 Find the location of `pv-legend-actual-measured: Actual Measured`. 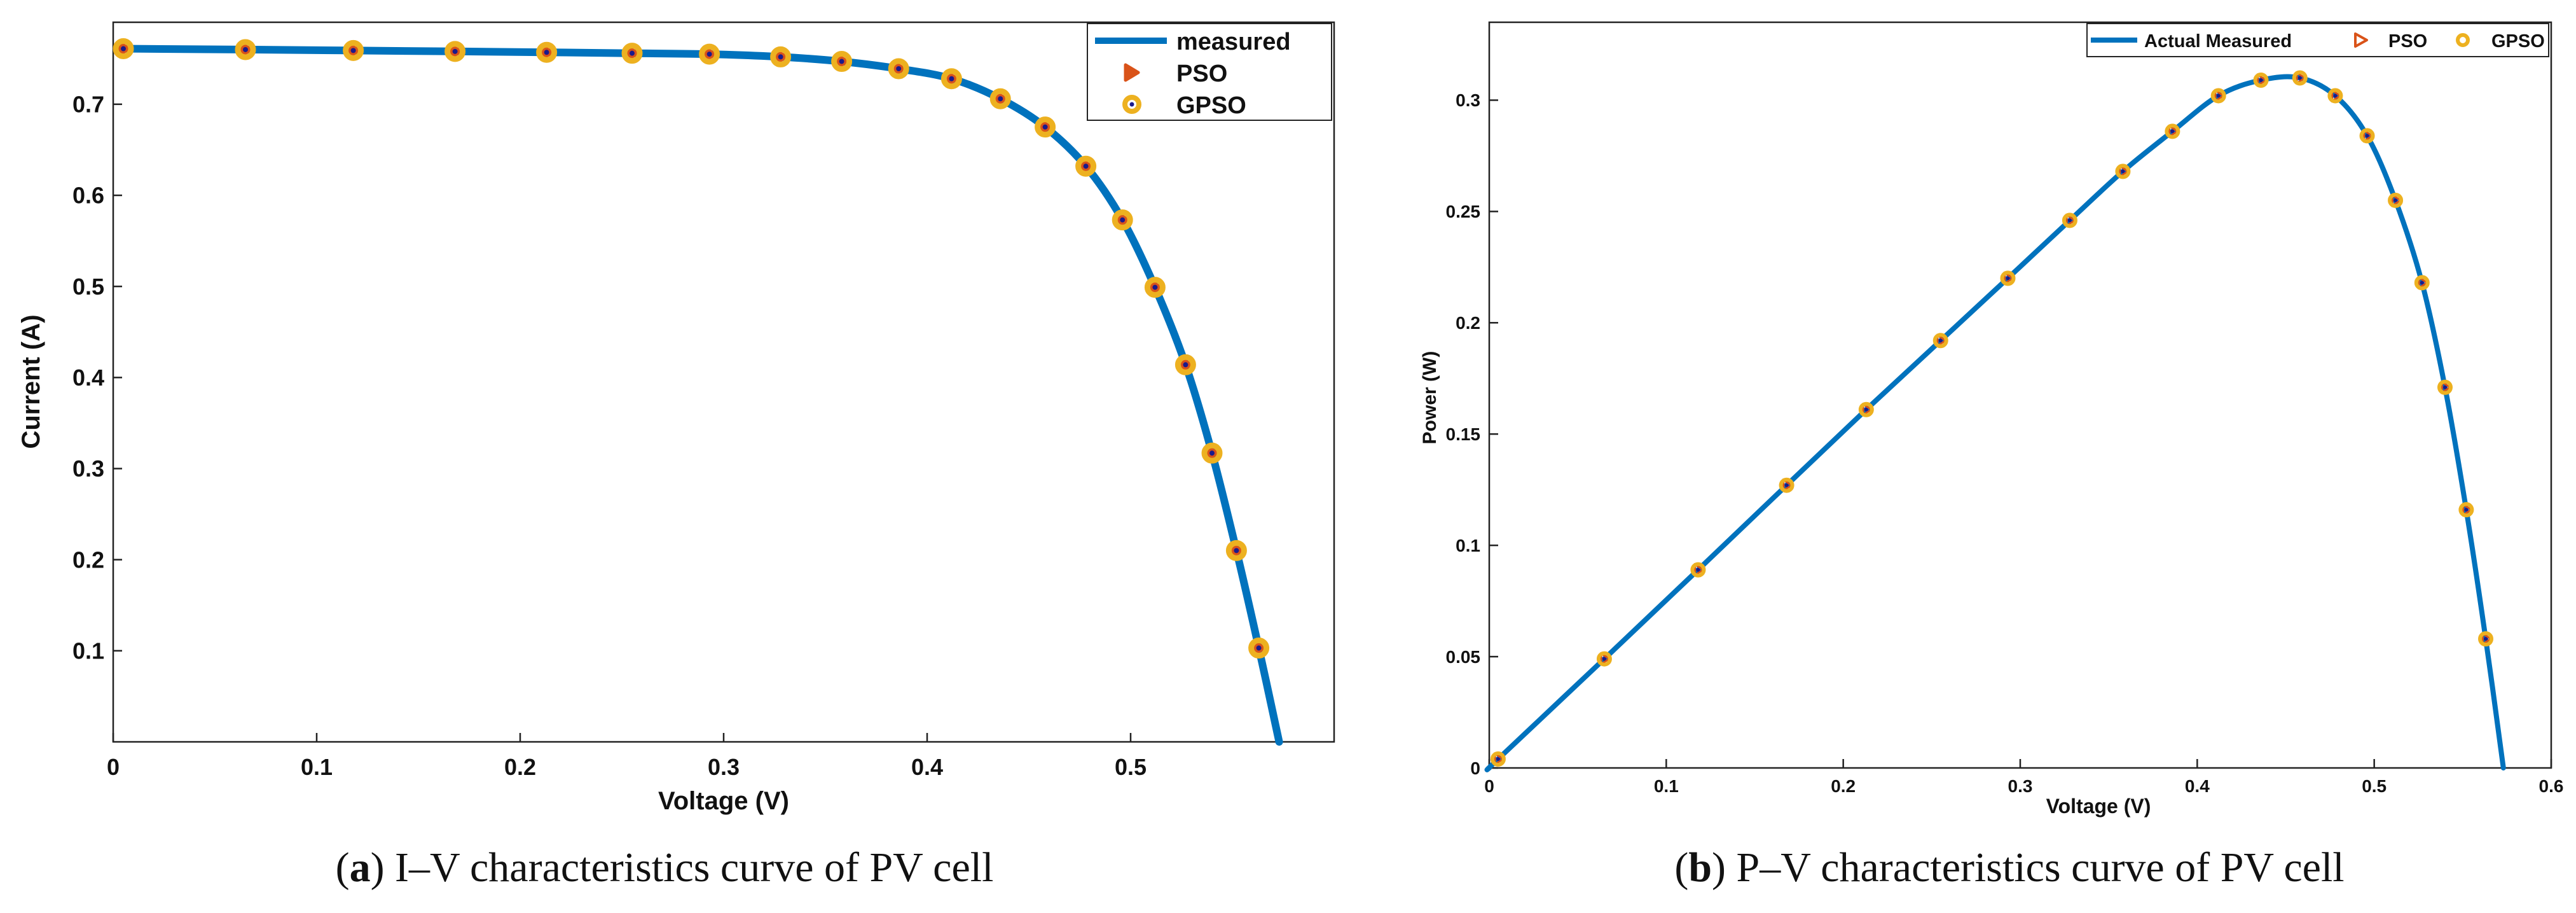

pv-legend-actual-measured: Actual Measured is located at coordinates (2218, 41).